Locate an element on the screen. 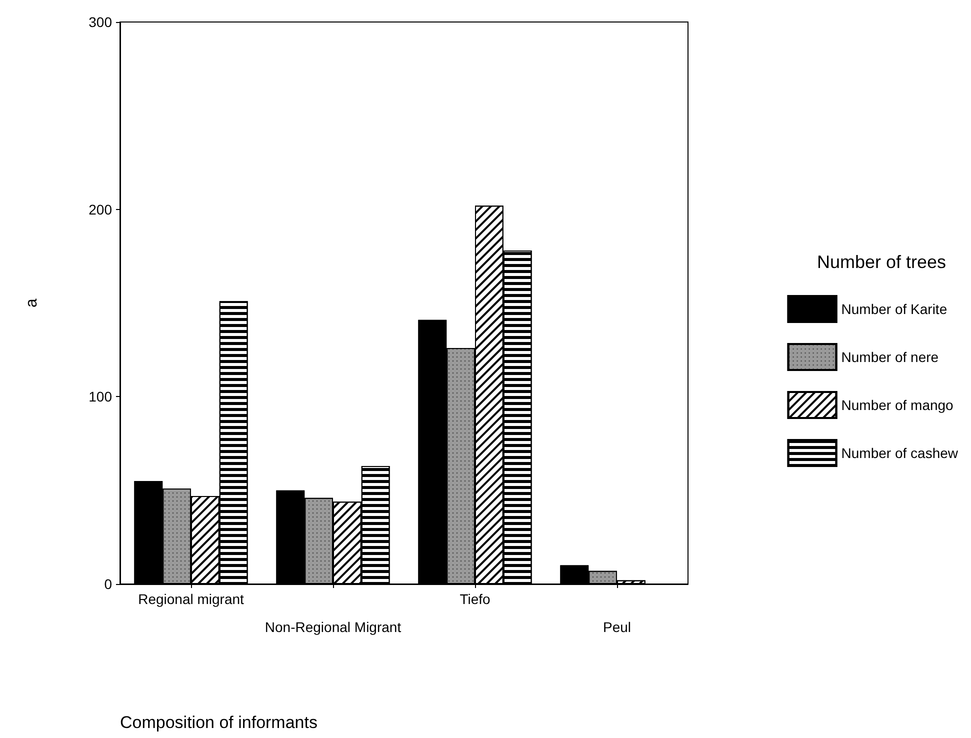 Image resolution: width=971 pixels, height=738 pixels. legend-label: Number of nere is located at coordinates (890, 357).